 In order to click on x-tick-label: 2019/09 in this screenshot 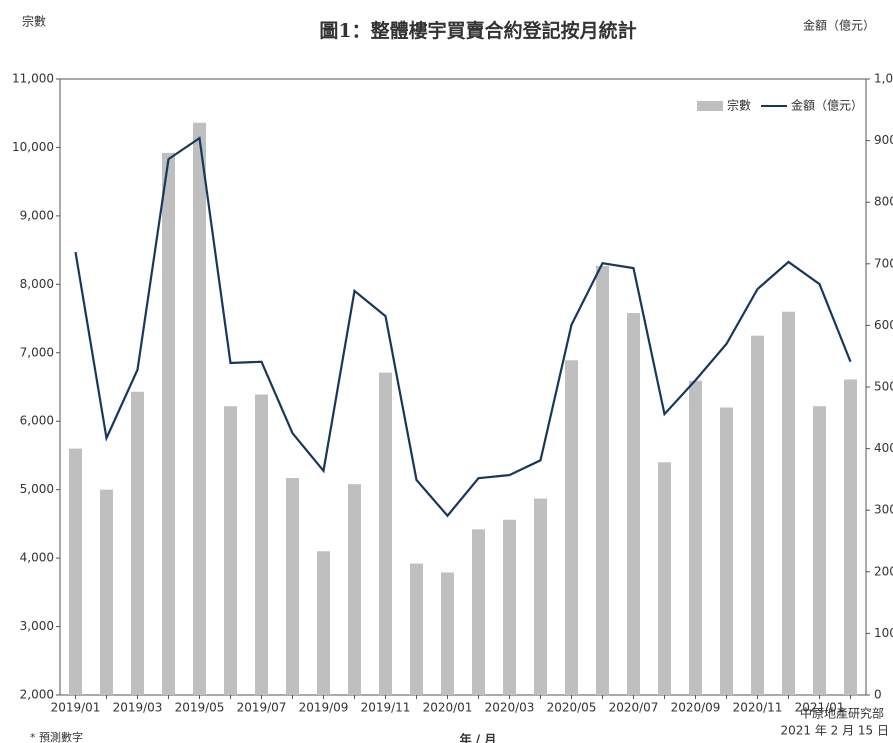, I will do `click(324, 708)`.